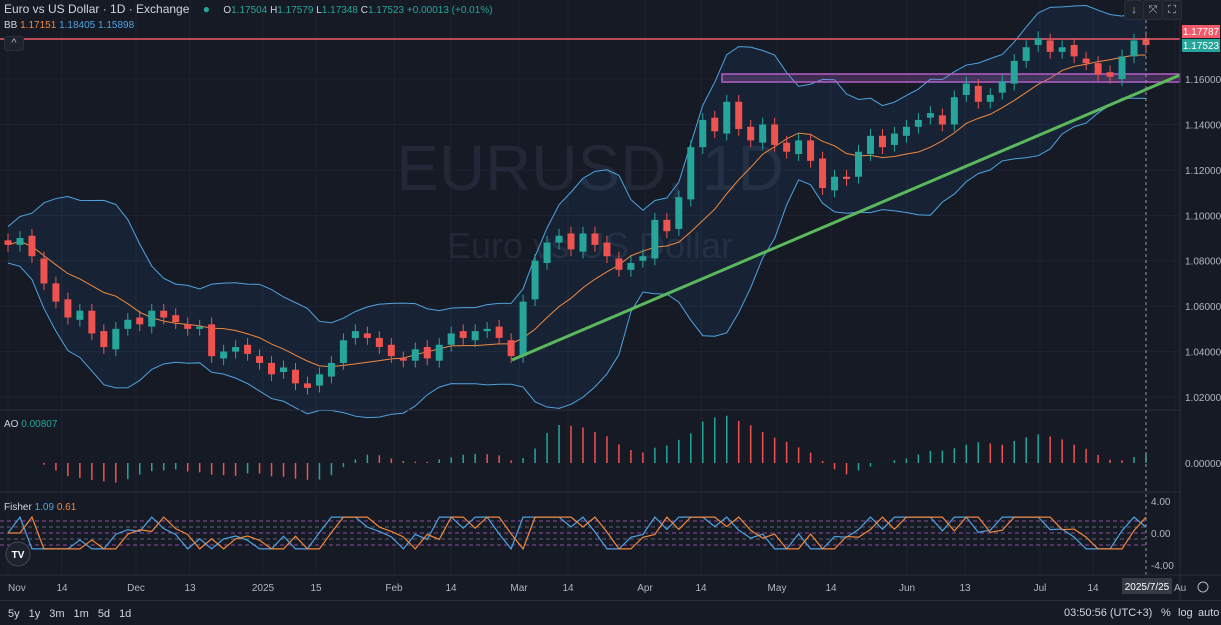  Describe the element at coordinates (394, 588) in the screenshot. I see `time-tick: Feb` at that location.